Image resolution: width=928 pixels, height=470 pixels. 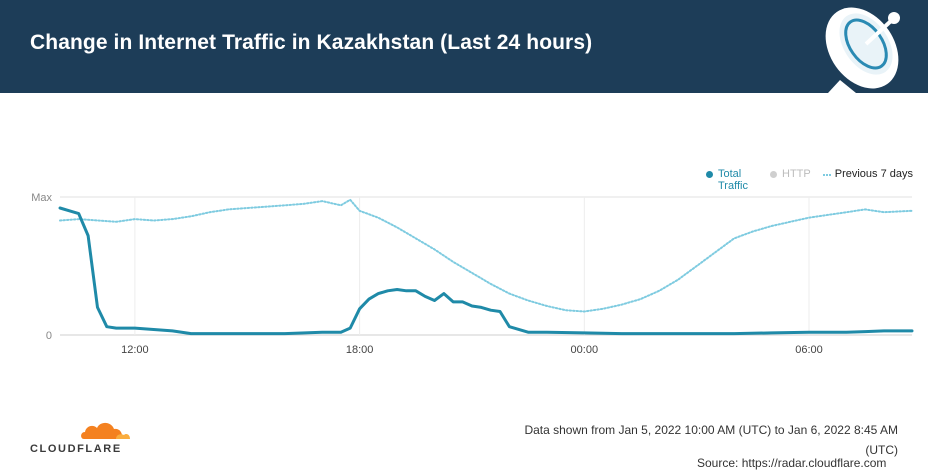 What do you see at coordinates (709, 174) in the screenshot?
I see `total-dot-icon` at bounding box center [709, 174].